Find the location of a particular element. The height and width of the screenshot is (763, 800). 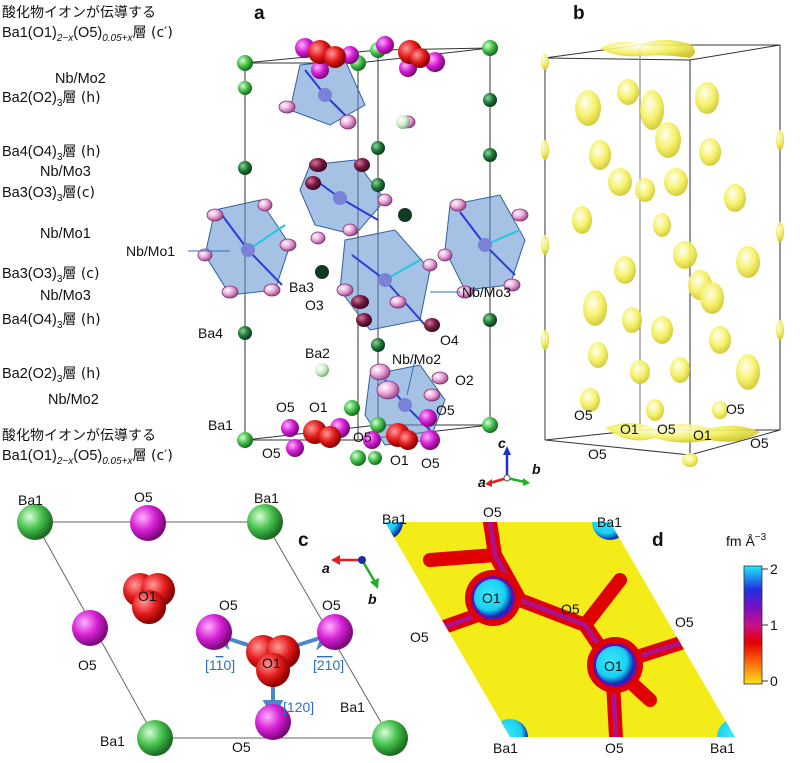

layer-label-nbmo2-top: Nb/Mo2 is located at coordinates (80, 79).